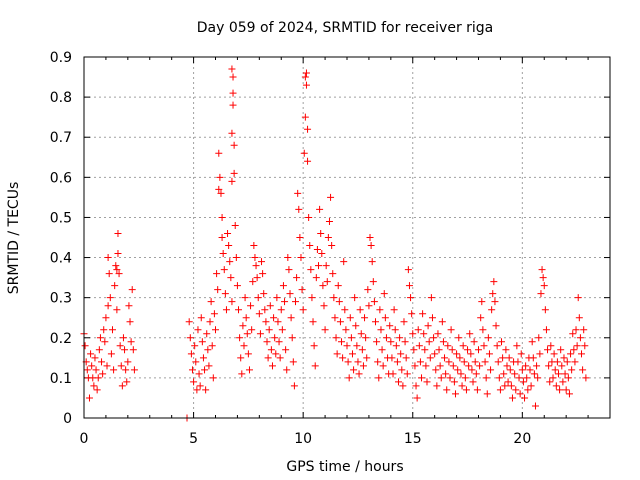 The image size is (640, 480). I want to click on y-tick-label: 0.1, so click(61, 379).